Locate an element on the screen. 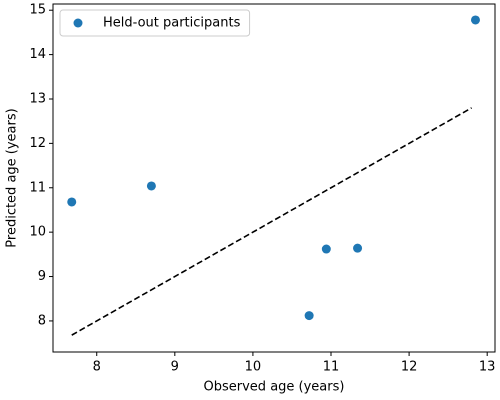 This screenshot has width=500, height=400. x-tick-label: 10 is located at coordinates (253, 367).